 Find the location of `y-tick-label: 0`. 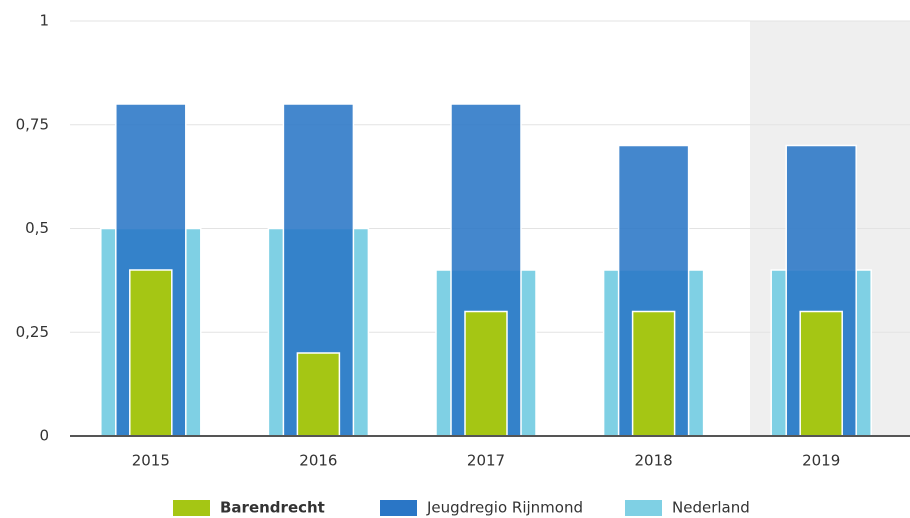

y-tick-label: 0 is located at coordinates (44, 436).